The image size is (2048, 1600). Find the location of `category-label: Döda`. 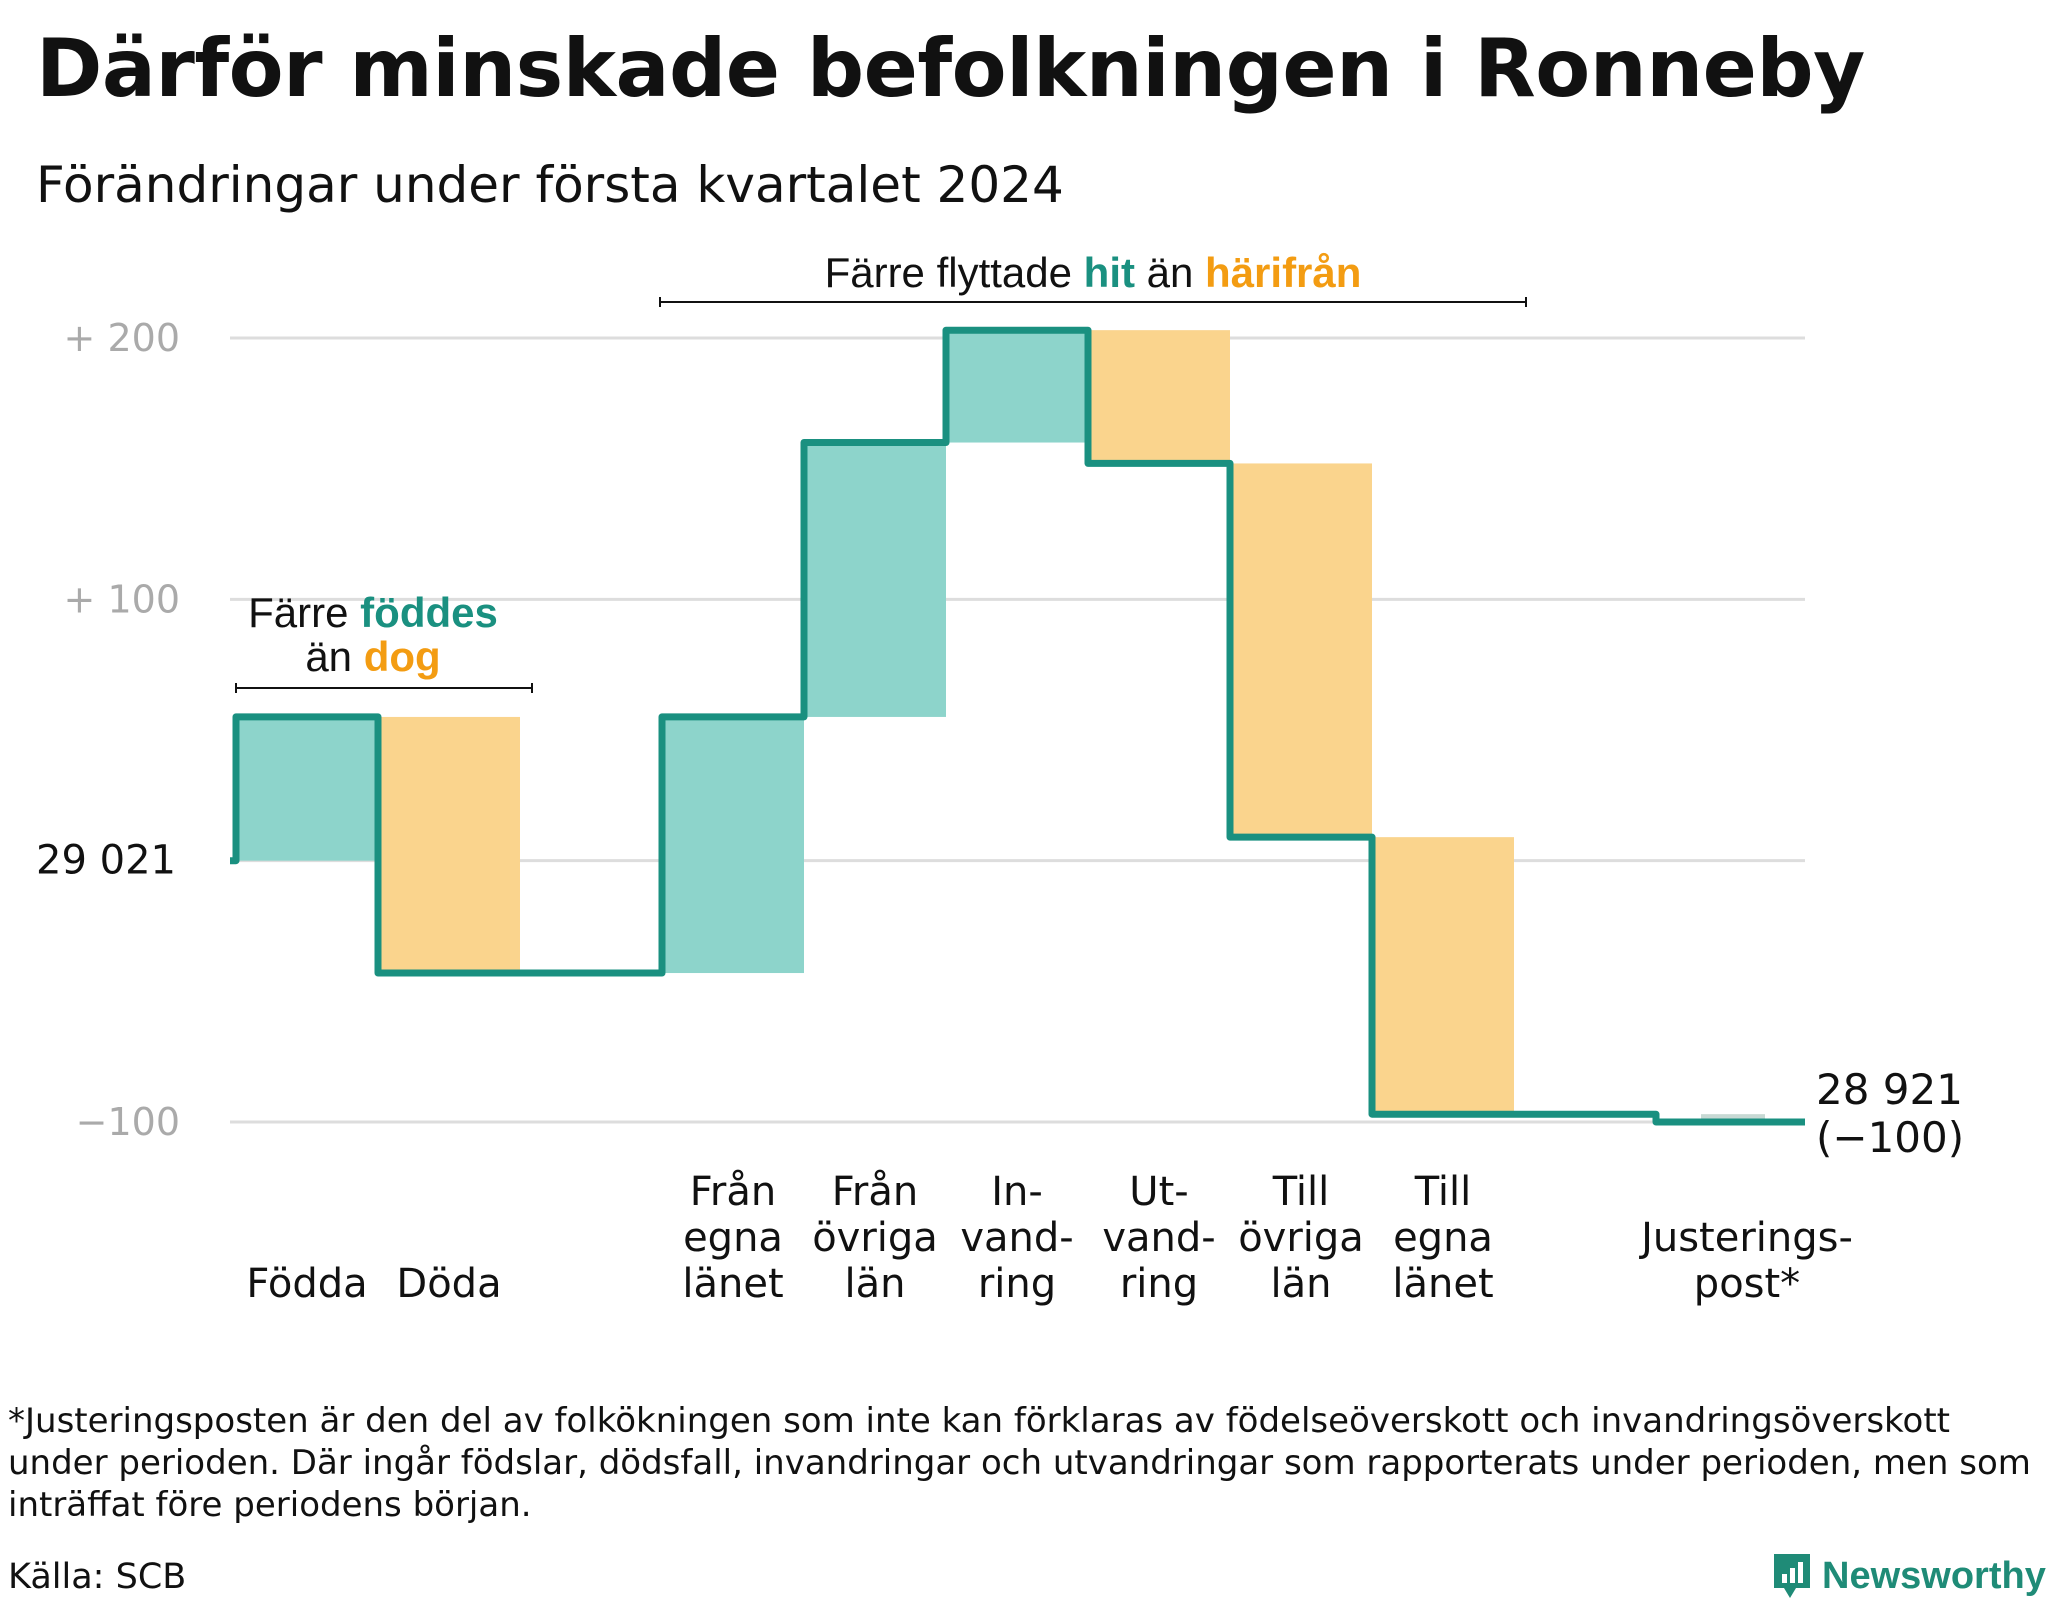

category-label: Döda is located at coordinates (448, 1284).